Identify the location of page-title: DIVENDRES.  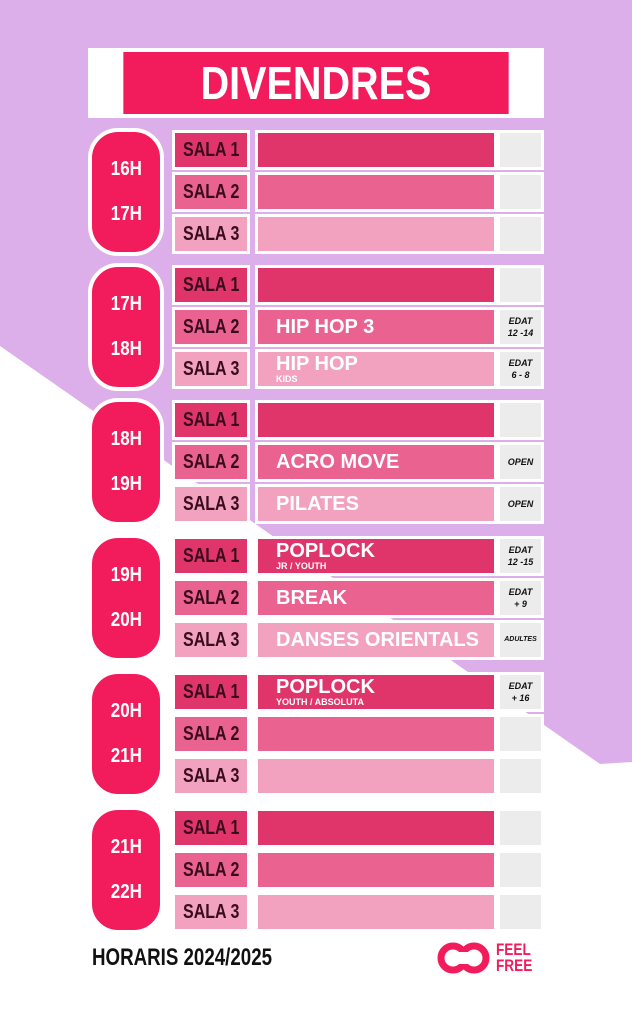
(316, 83).